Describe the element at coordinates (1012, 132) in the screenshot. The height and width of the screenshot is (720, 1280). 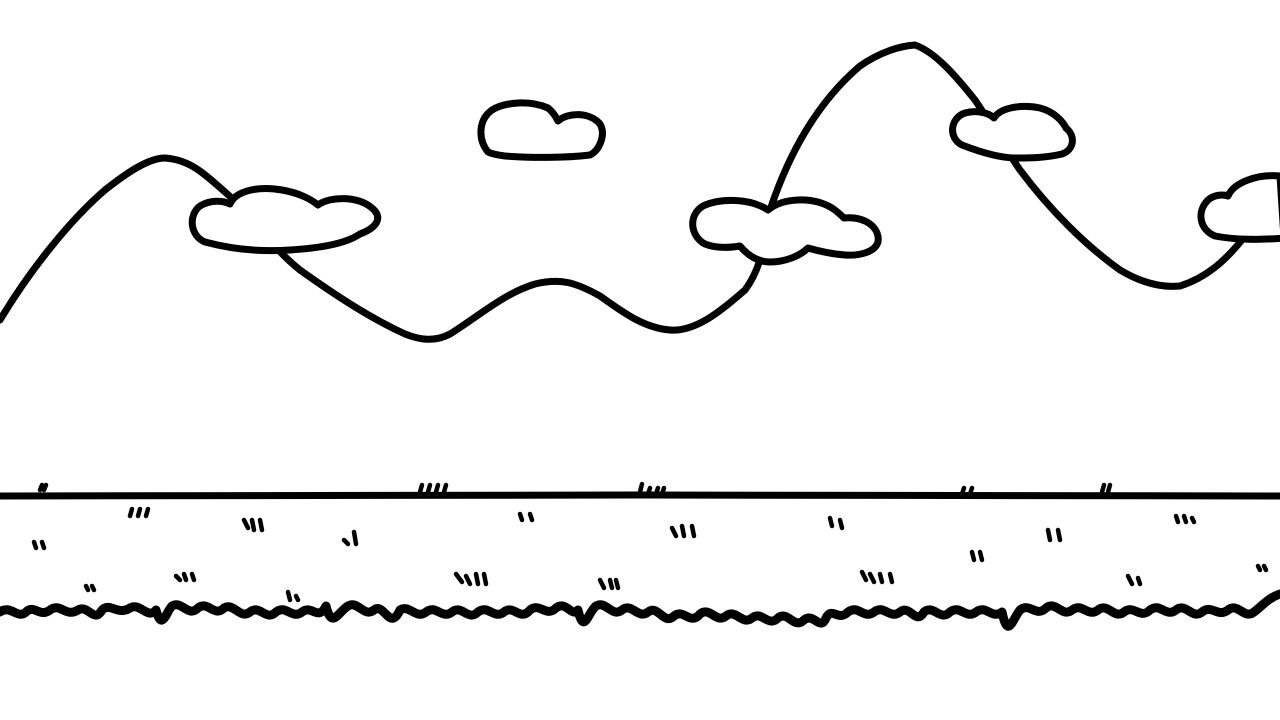
I see `cloud-right` at that location.